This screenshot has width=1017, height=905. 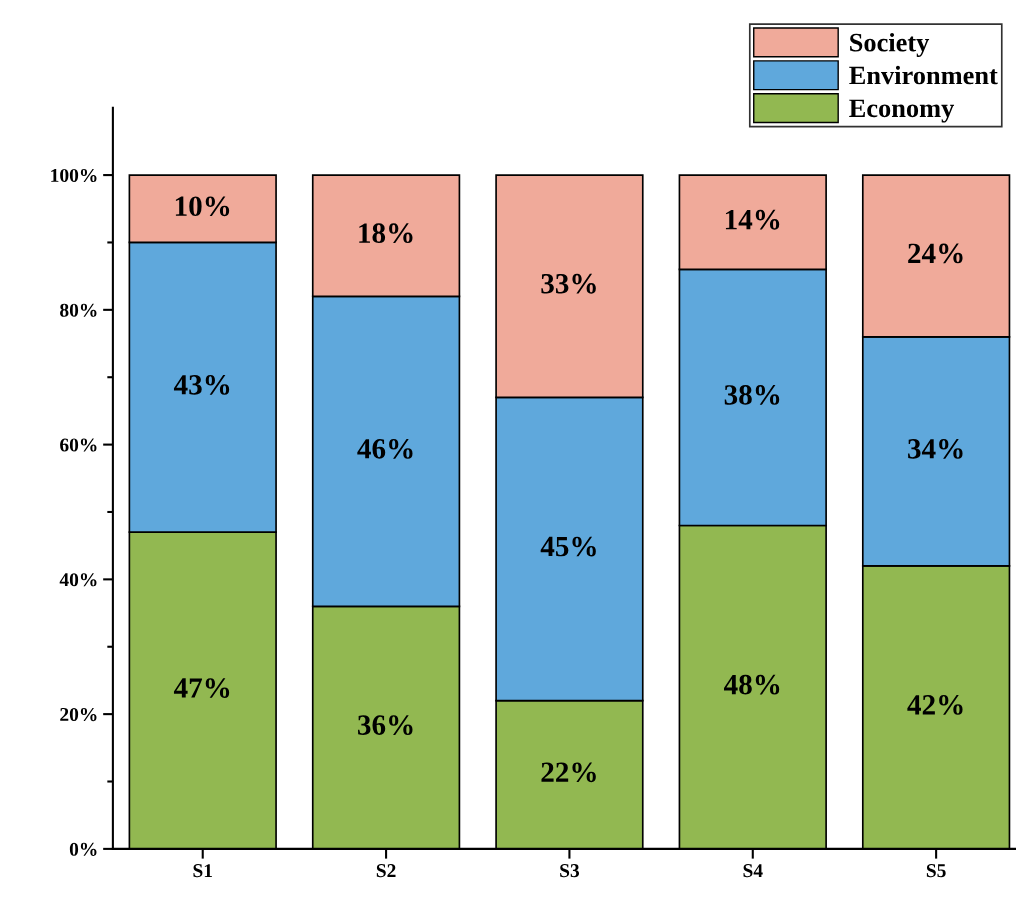 What do you see at coordinates (935, 448) in the screenshot?
I see `data-label: 34%` at bounding box center [935, 448].